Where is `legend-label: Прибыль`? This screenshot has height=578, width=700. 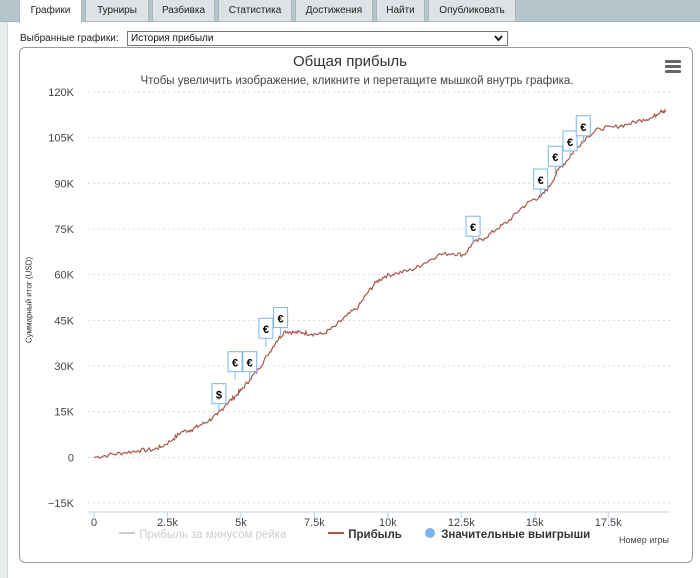
legend-label: Прибыль is located at coordinates (375, 535).